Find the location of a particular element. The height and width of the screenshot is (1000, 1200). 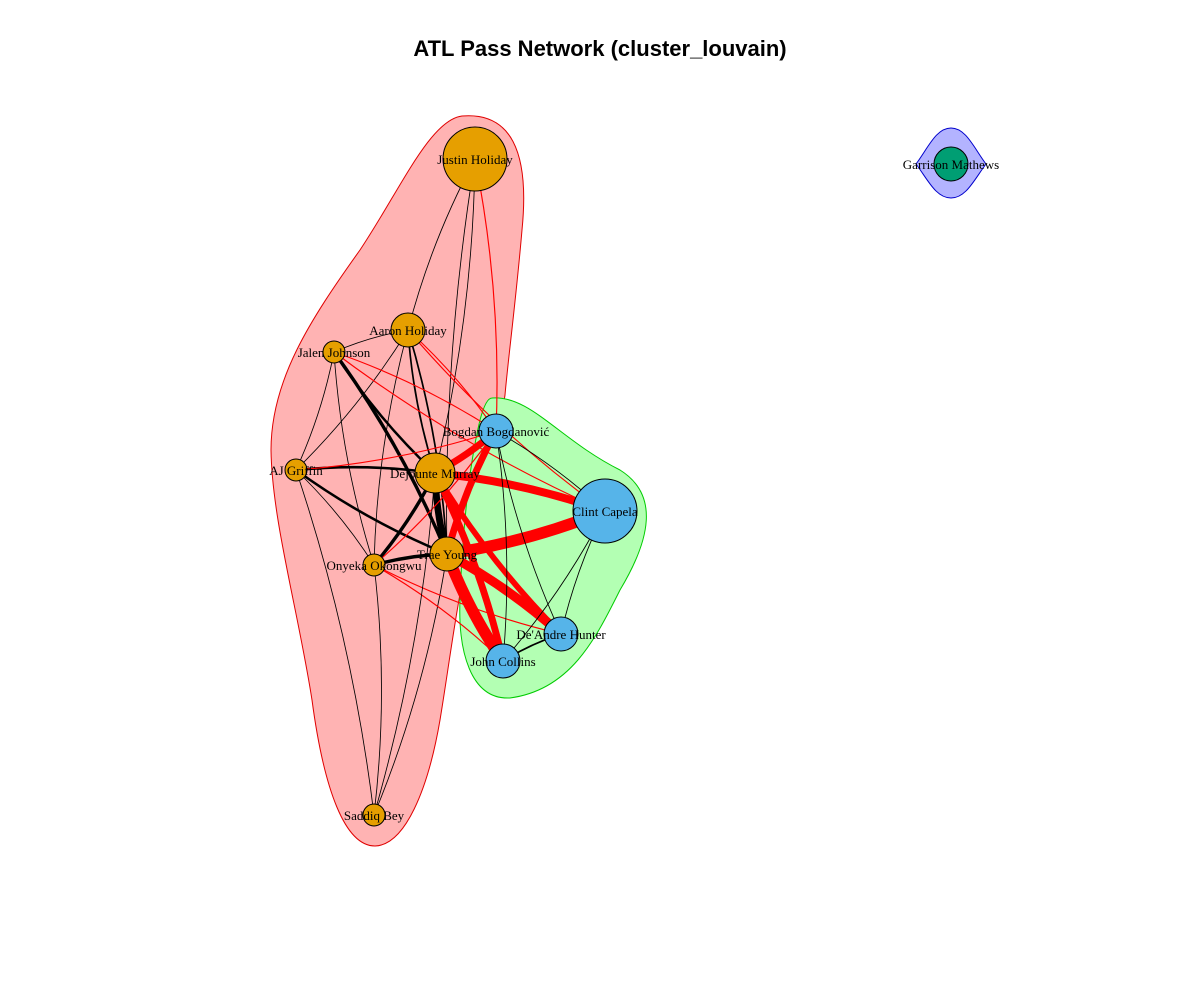

edge-saddiq-dejounte is located at coordinates (404, 644).